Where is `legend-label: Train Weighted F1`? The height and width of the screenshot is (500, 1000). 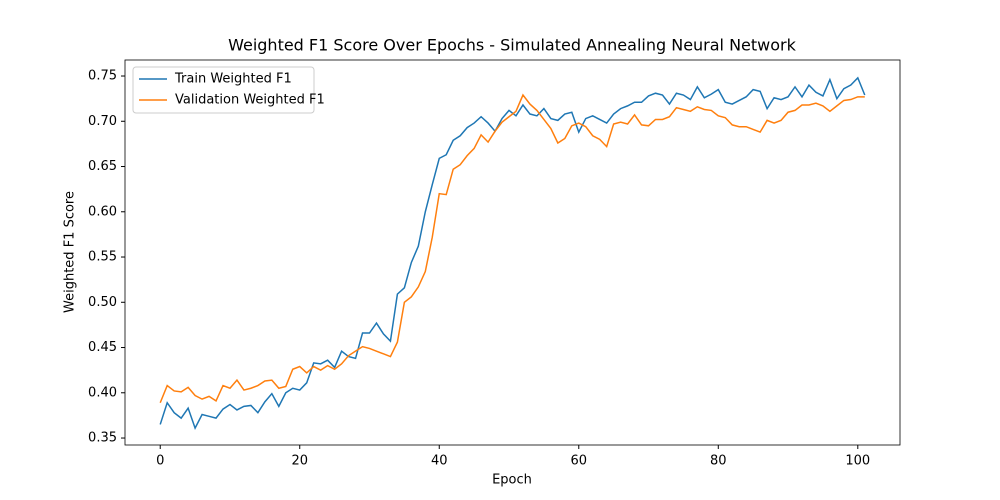
legend-label: Train Weighted F1 is located at coordinates (233, 79).